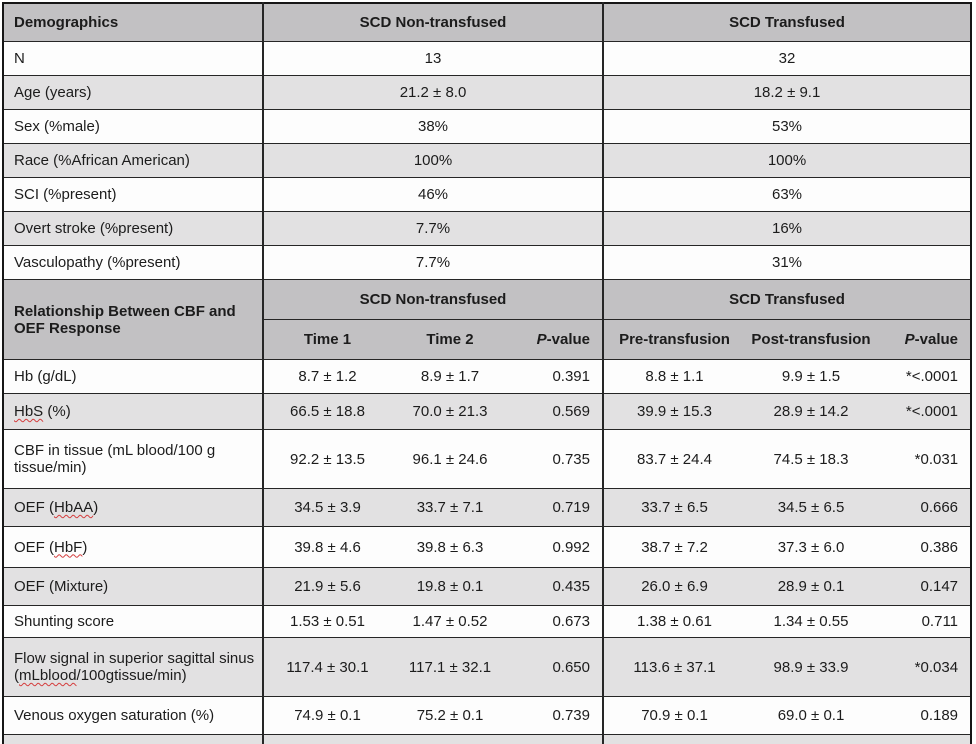 Image resolution: width=976 pixels, height=744 pixels. What do you see at coordinates (811, 507) in the screenshot?
I see `value-post: 34.5 ± 6.5` at bounding box center [811, 507].